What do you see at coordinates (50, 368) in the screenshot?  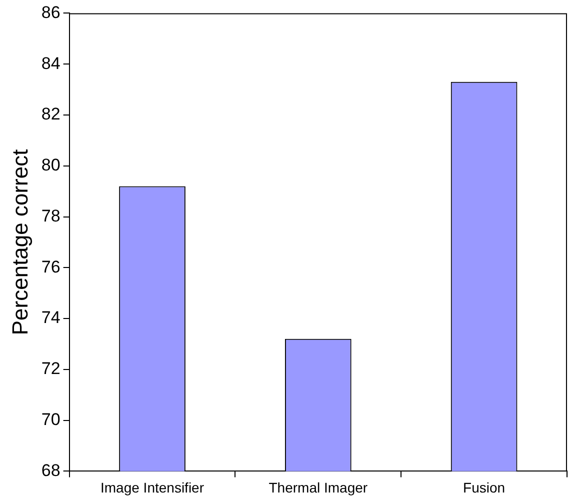 I see `y-tick-label: 72` at bounding box center [50, 368].